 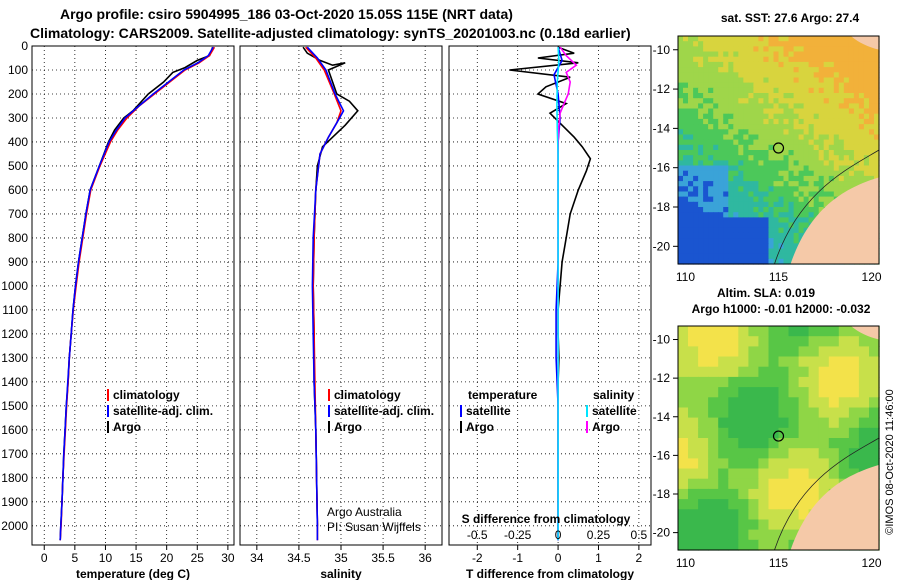 What do you see at coordinates (18, 166) in the screenshot?
I see `y-tick-label: 500` at bounding box center [18, 166].